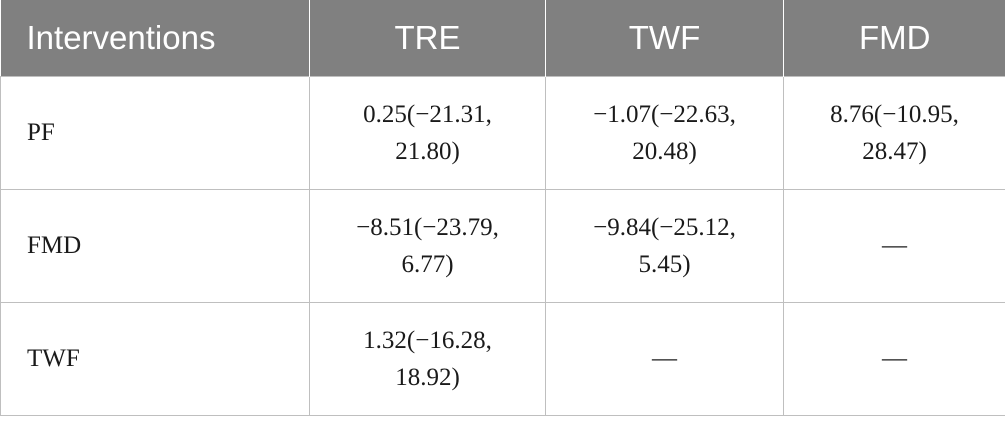 Image resolution: width=1005 pixels, height=432 pixels. Describe the element at coordinates (427, 245) in the screenshot. I see `cell-fmd-tre: −8.51(−23.79, 6.77)` at that location.